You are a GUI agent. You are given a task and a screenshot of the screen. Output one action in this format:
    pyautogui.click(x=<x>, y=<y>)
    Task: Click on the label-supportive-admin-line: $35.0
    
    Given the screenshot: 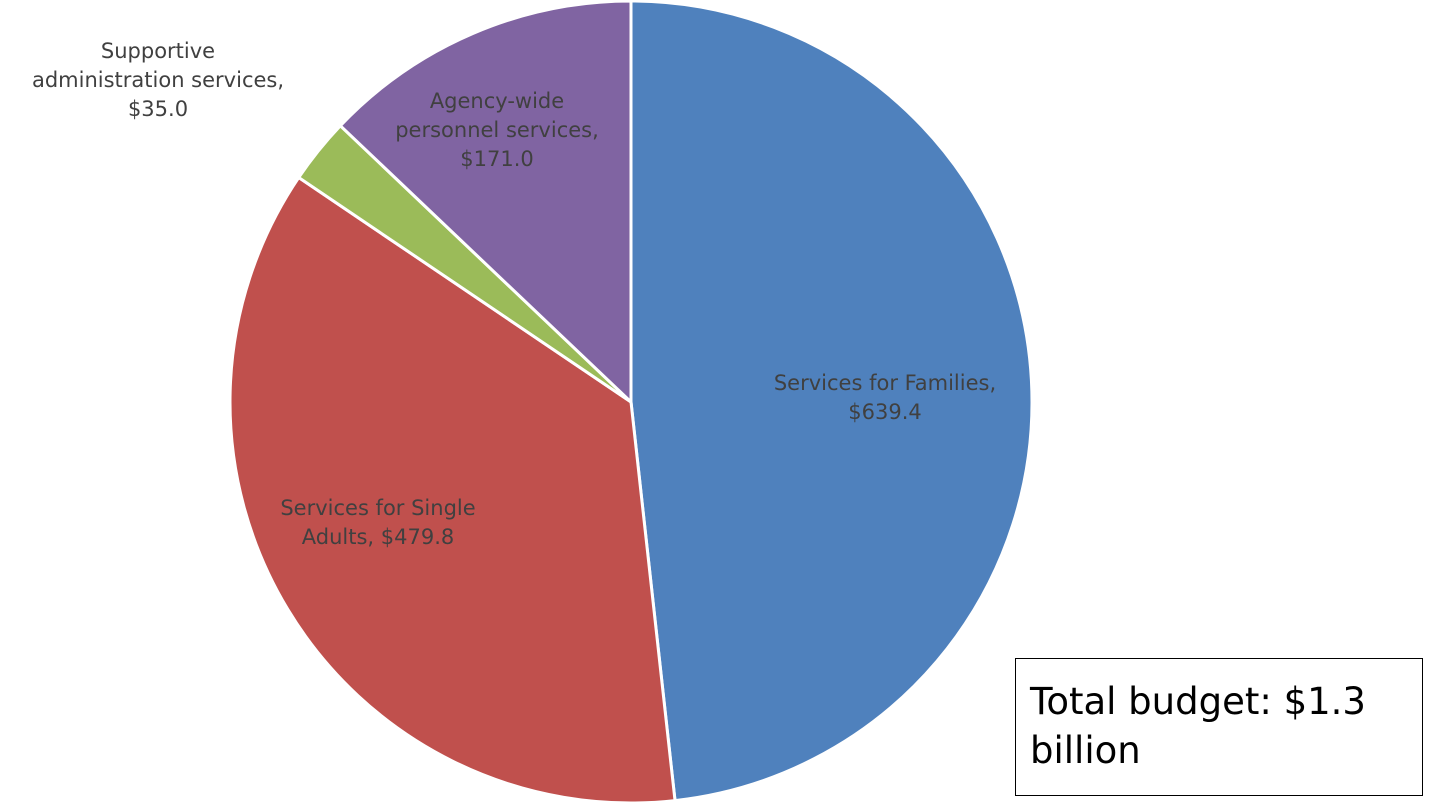 What is the action you would take?
    pyautogui.click(x=158, y=109)
    